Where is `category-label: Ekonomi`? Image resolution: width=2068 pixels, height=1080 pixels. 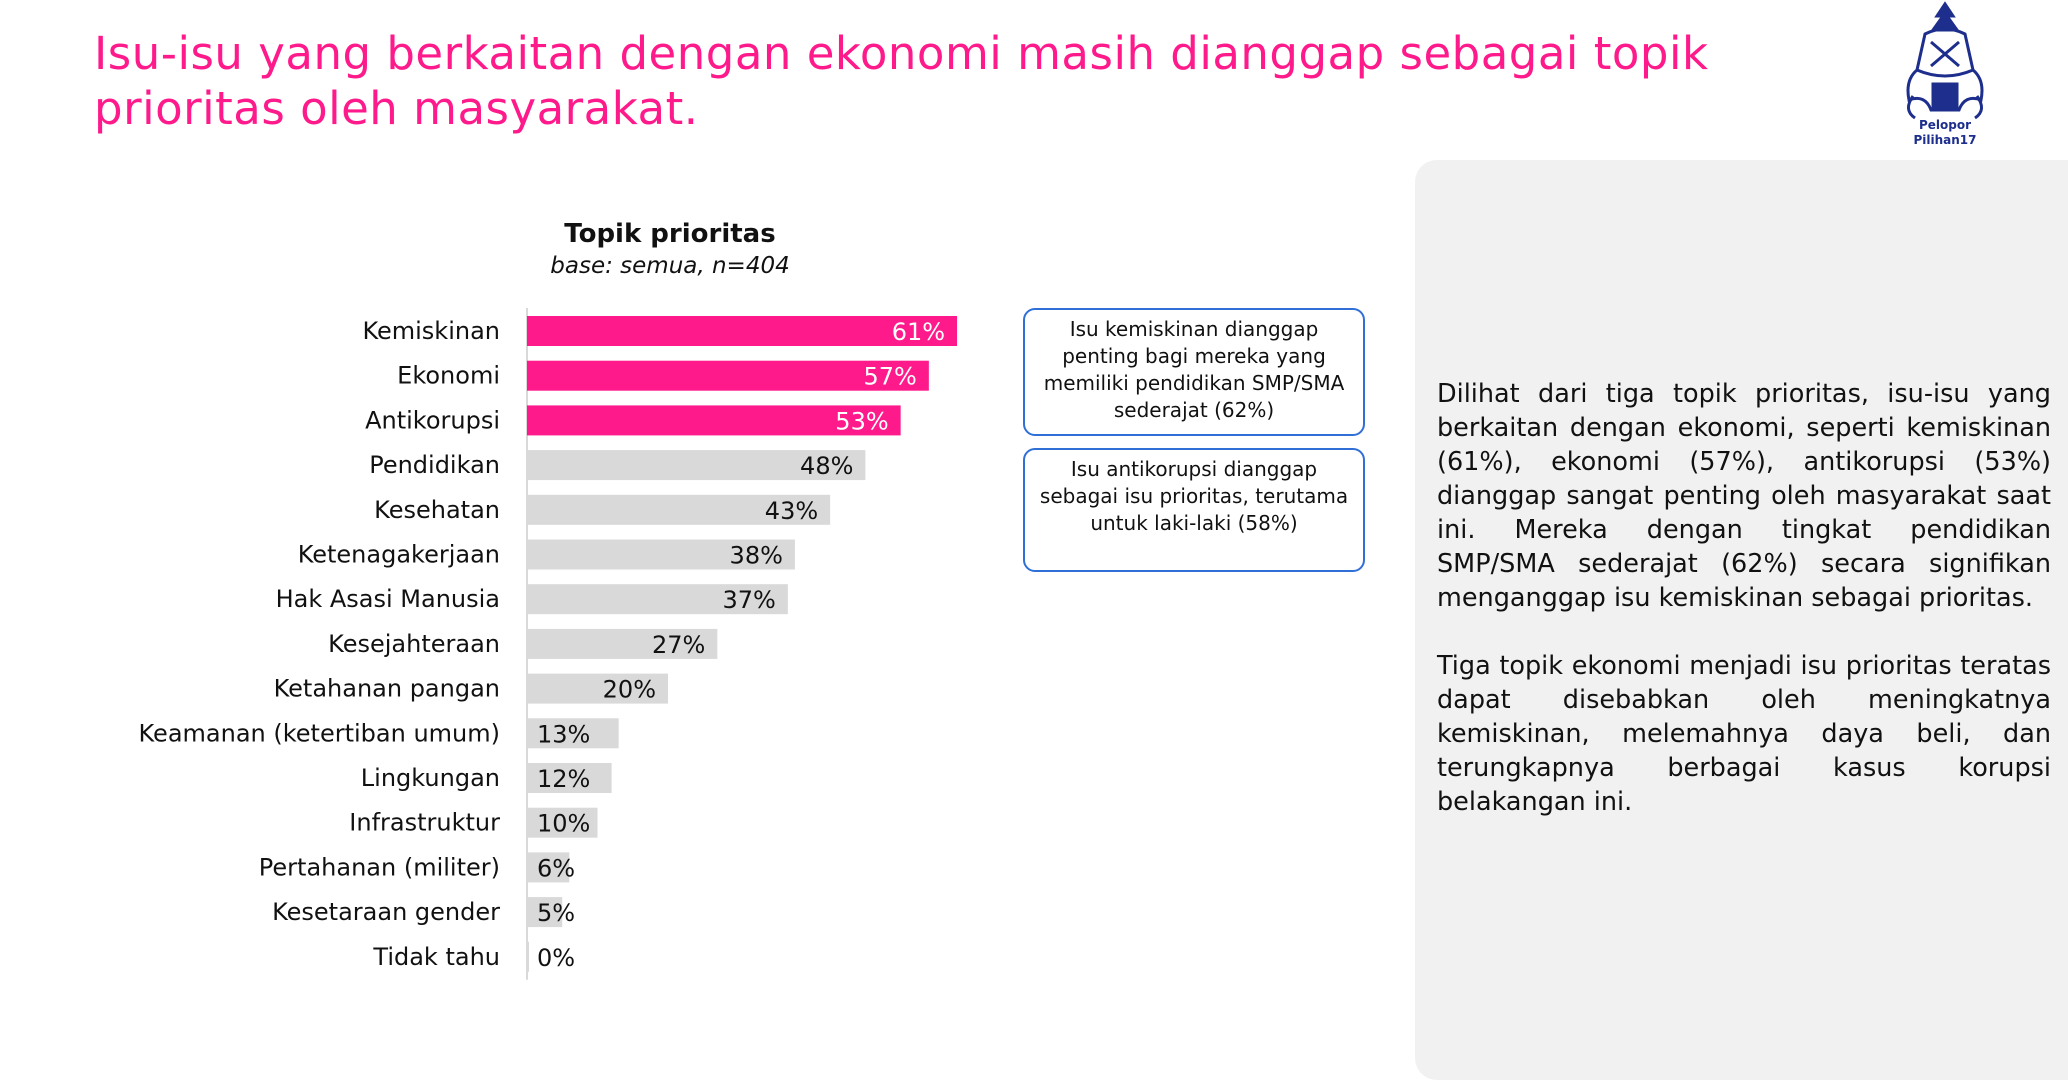 category-label: Ekonomi is located at coordinates (448, 376).